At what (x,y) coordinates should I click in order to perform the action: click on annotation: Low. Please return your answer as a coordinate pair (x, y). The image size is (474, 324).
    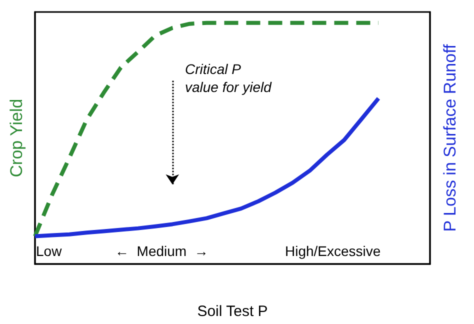
    Looking at the image, I should click on (49, 251).